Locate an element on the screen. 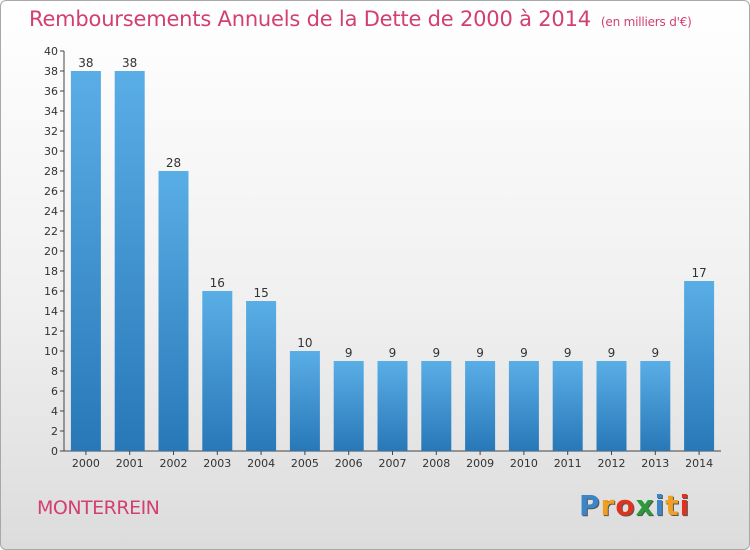 This screenshot has width=750, height=550. logo-letter: P is located at coordinates (590, 505).